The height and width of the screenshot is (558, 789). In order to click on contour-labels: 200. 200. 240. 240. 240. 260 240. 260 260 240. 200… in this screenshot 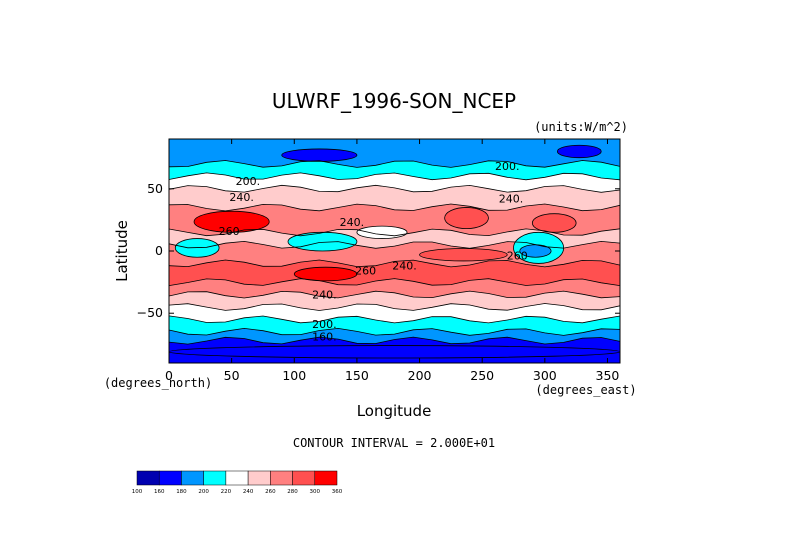, I will do `click(373, 251)`.